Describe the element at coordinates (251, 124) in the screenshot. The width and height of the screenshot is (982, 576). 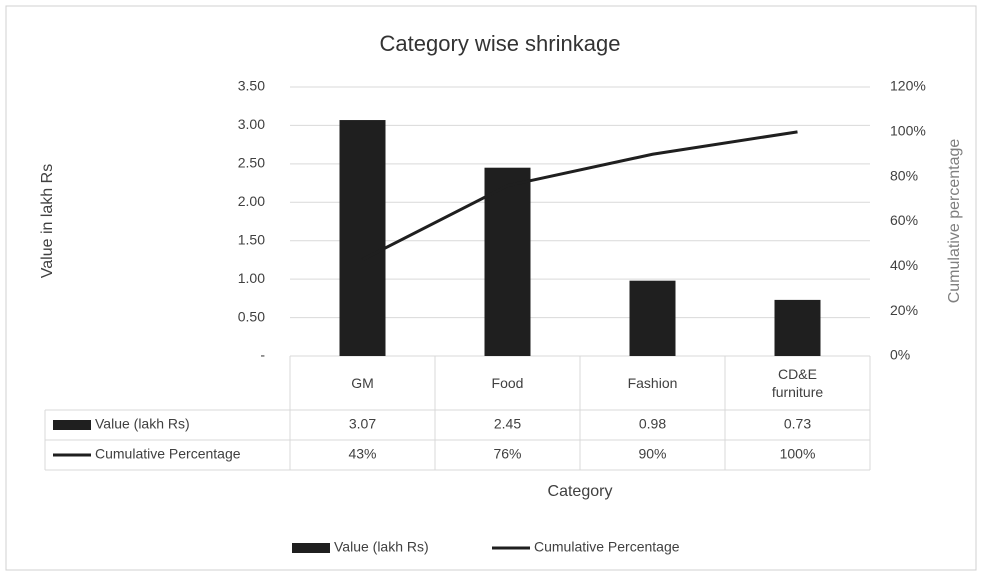
I see `y-tick-label: 3.00` at that location.